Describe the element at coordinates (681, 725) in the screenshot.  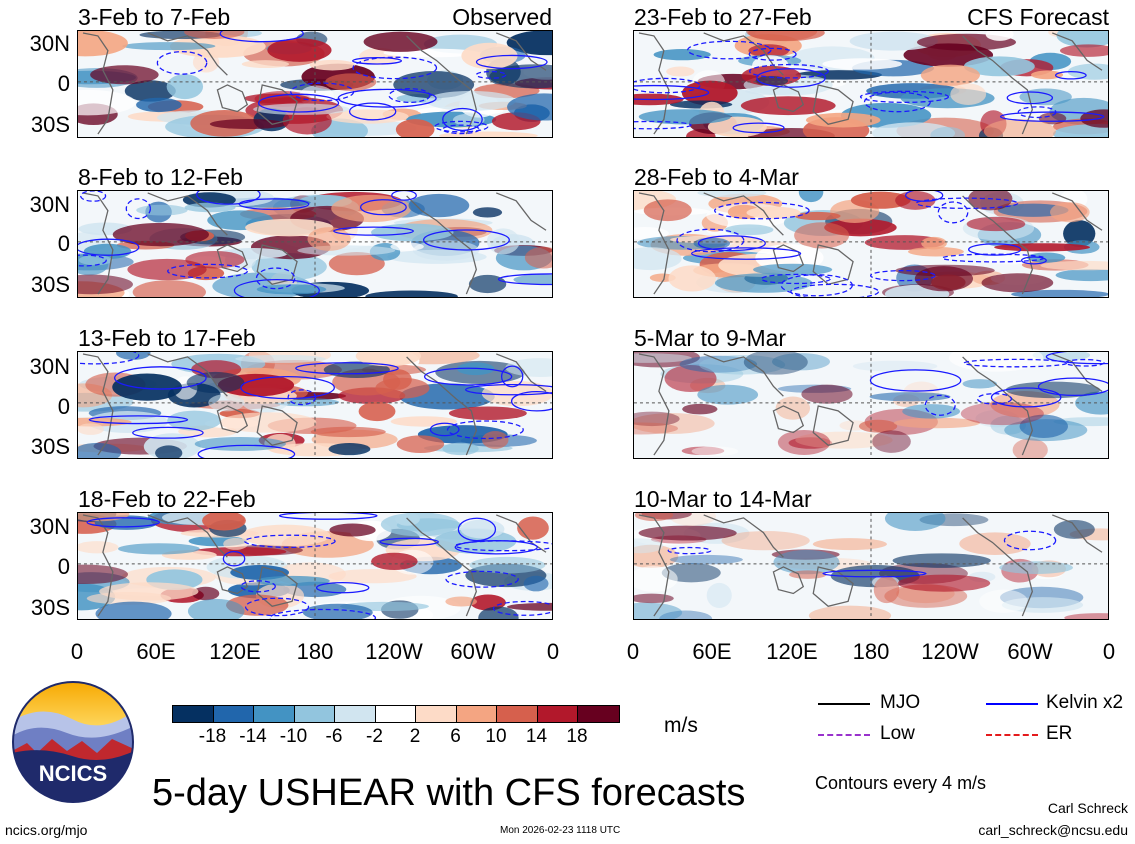
I see `colorbar-unit: m/s` at that location.